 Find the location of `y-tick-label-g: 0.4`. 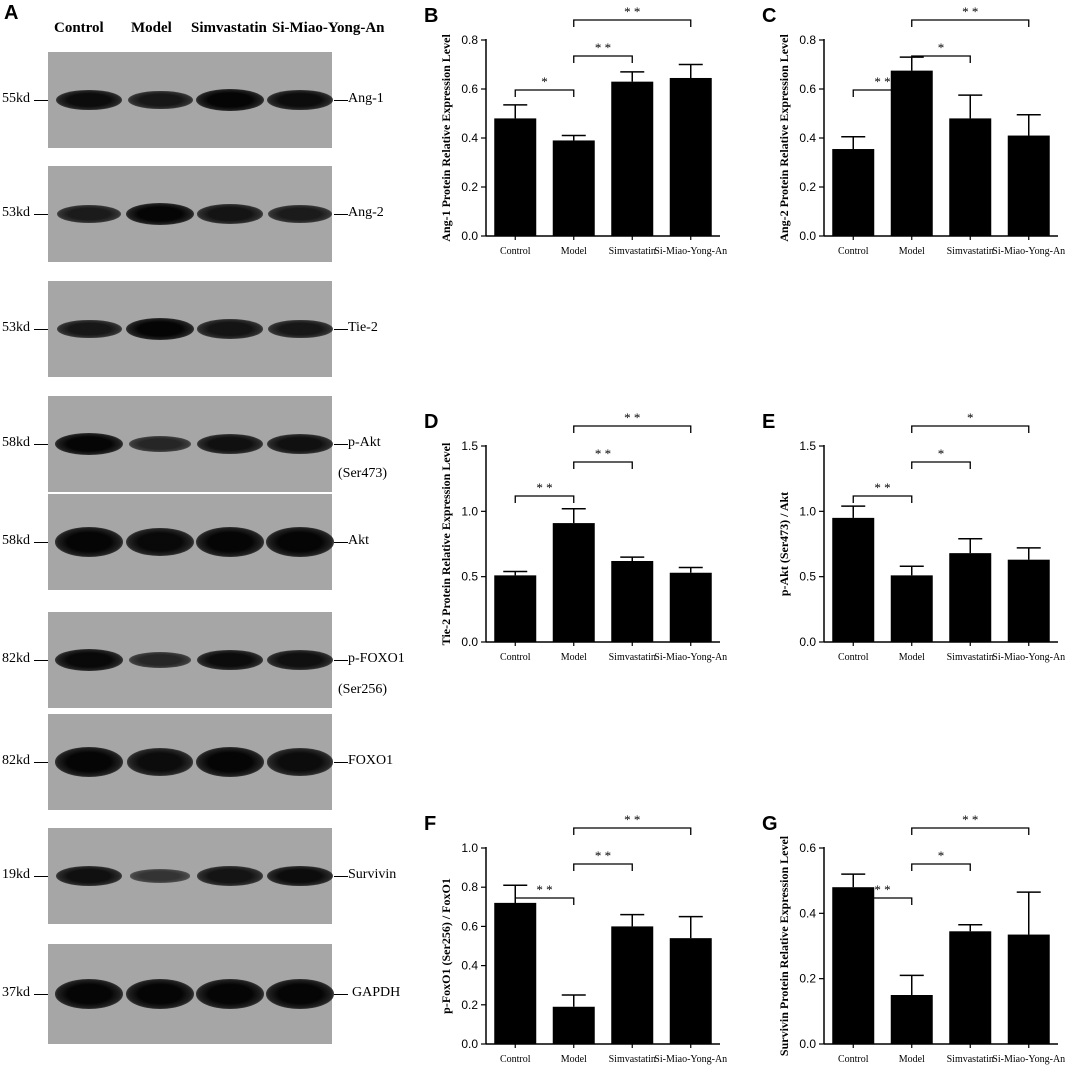

y-tick-label-g: 0.4 is located at coordinates (807, 913).